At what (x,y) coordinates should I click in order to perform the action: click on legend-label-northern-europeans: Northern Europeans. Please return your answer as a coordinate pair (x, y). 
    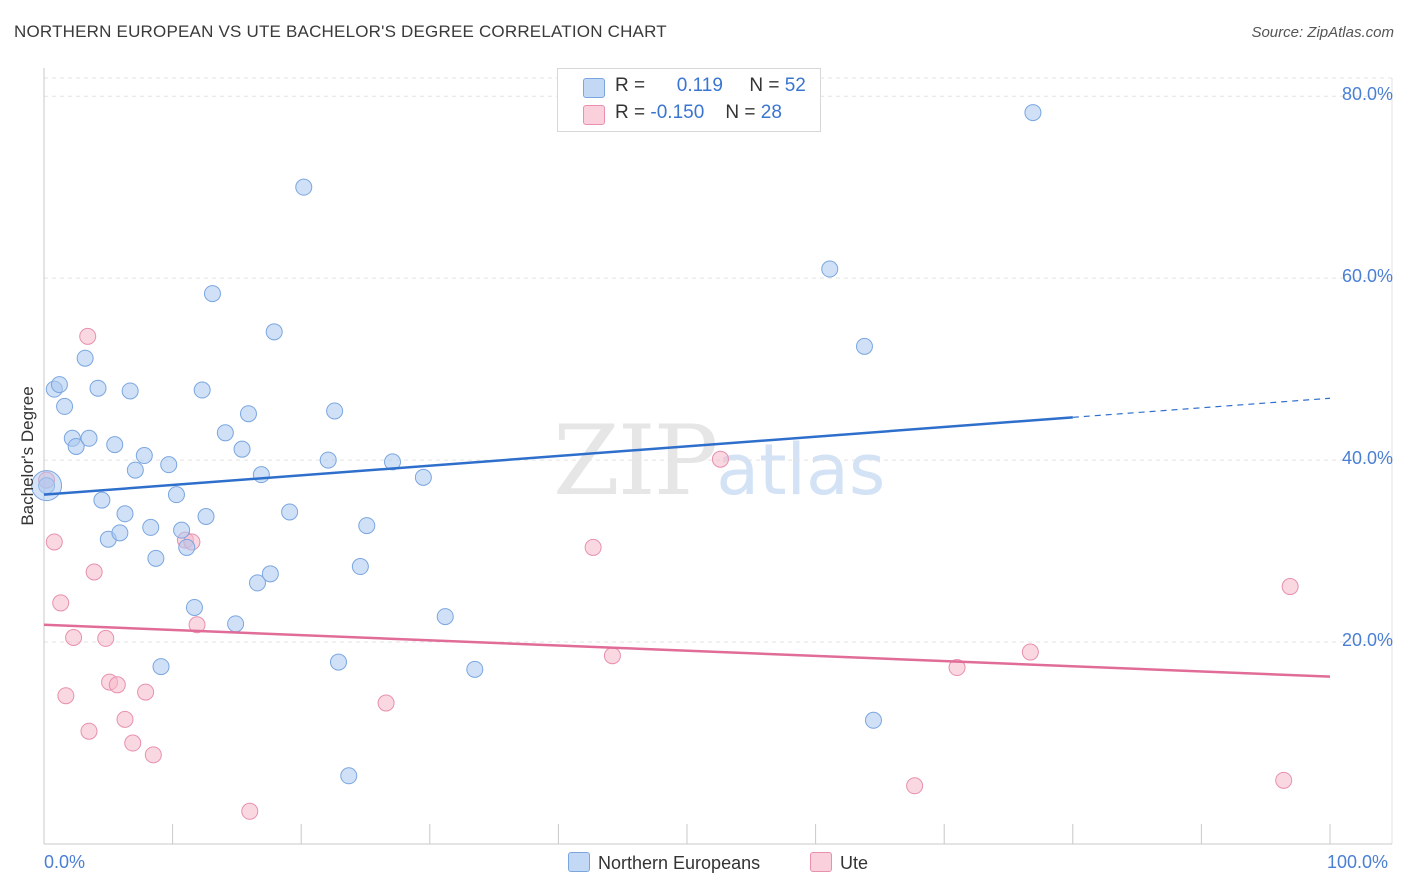
    Looking at the image, I should click on (679, 863).